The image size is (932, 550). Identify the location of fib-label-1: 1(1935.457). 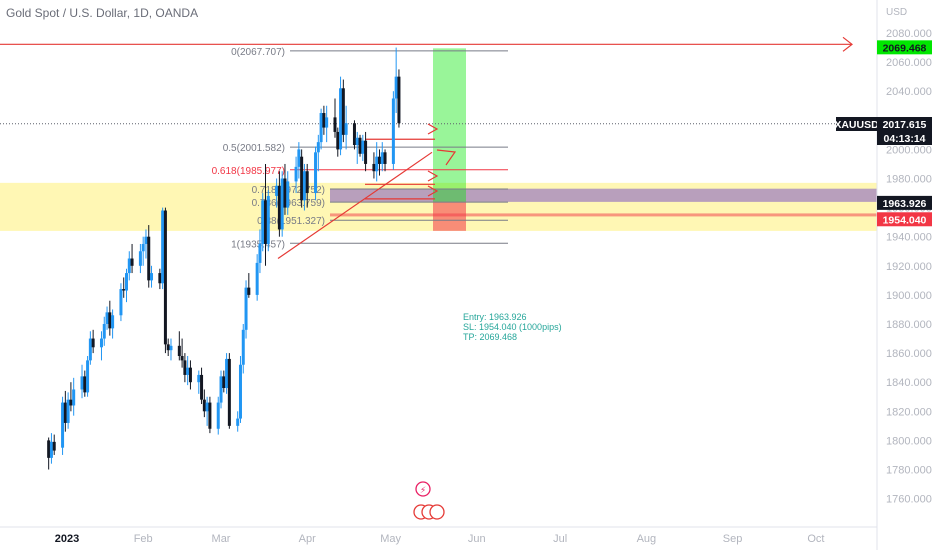
(258, 244).